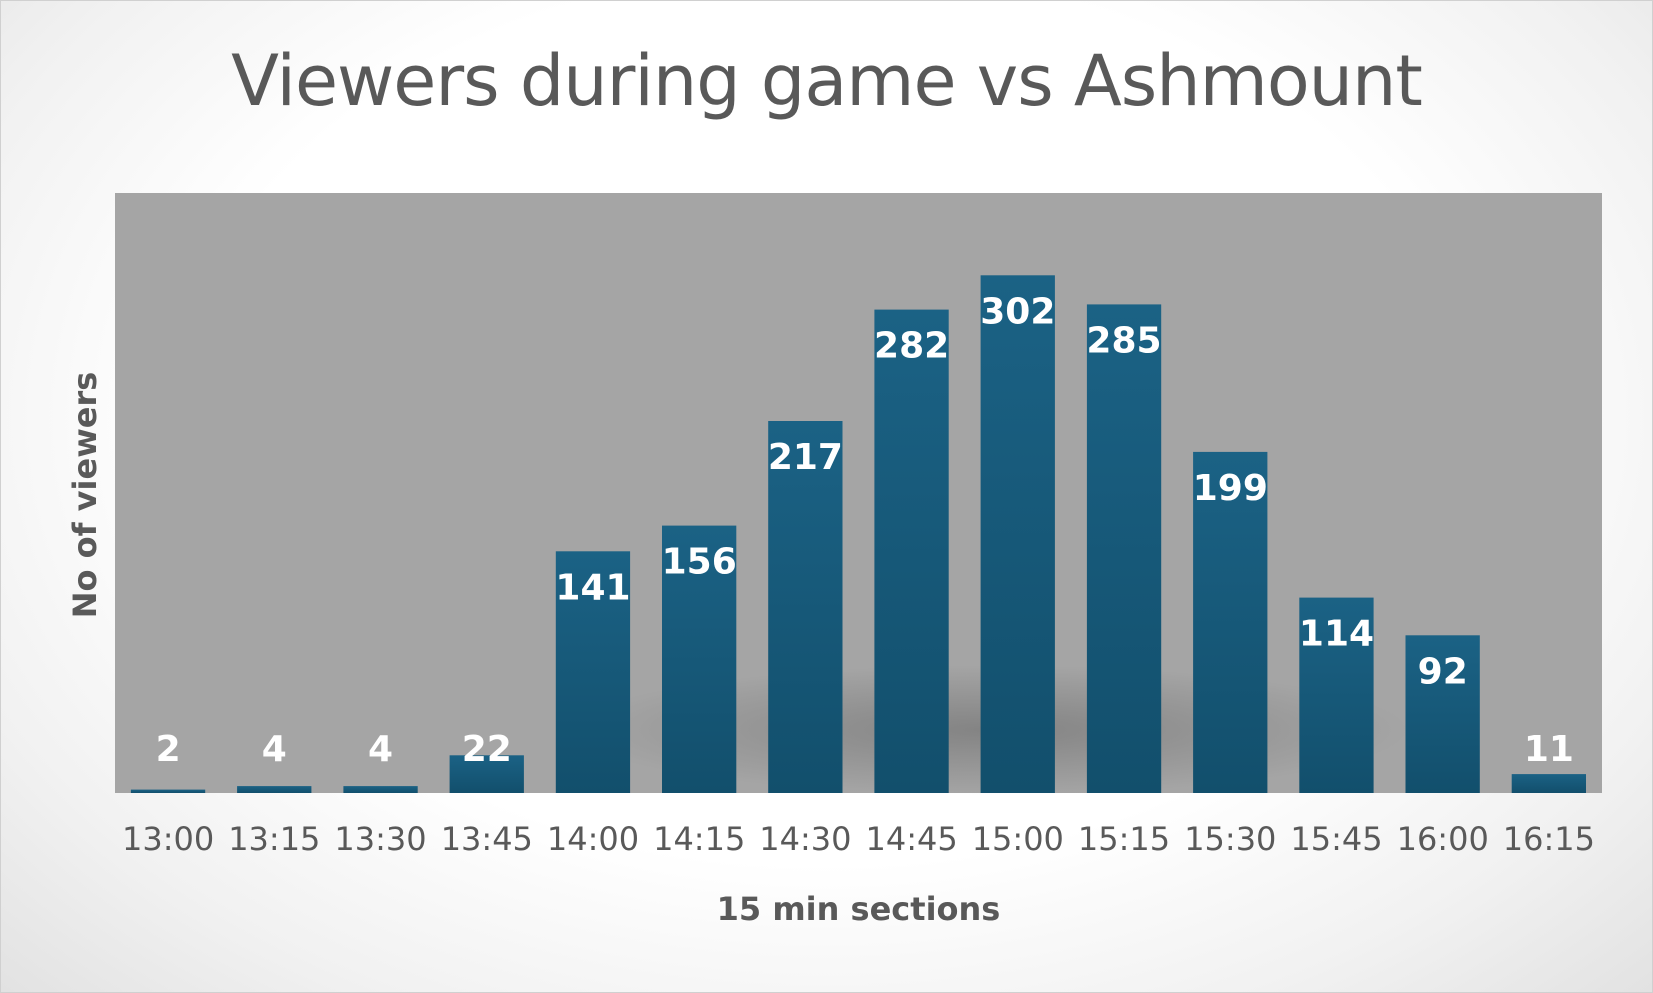 This screenshot has height=993, width=1653. What do you see at coordinates (699, 562) in the screenshot?
I see `data-label: 156` at bounding box center [699, 562].